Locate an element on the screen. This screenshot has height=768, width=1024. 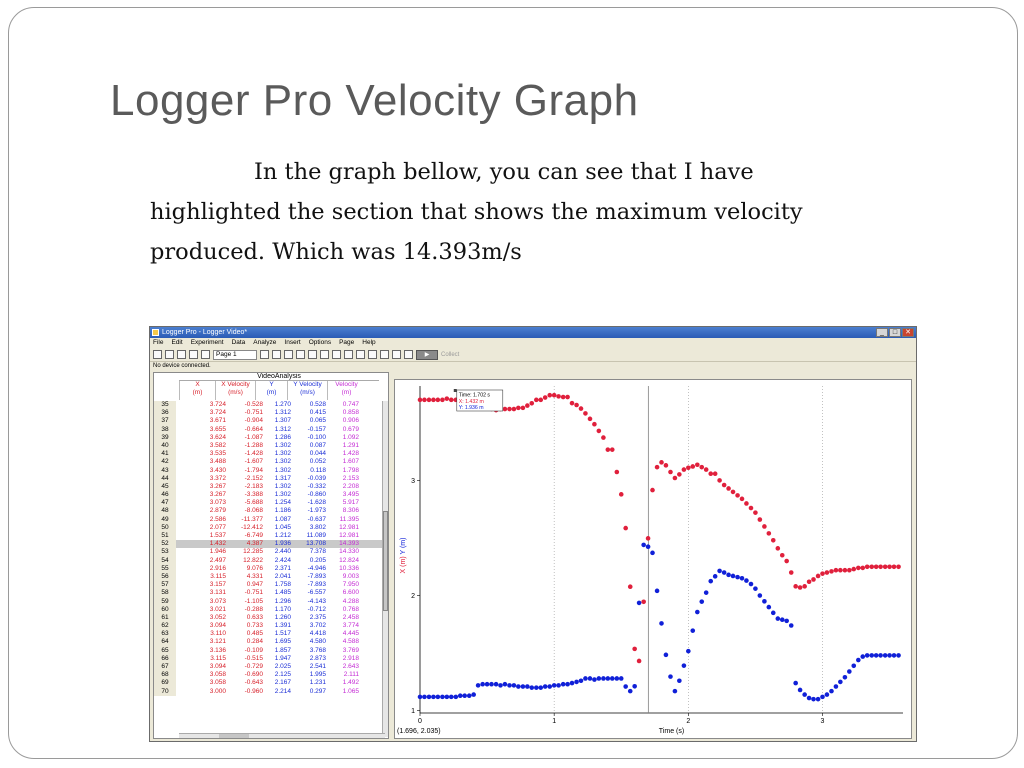
table-row: 36 3.724 -0.751 1.312 0.415 0.858 is located at coordinates (269, 413).